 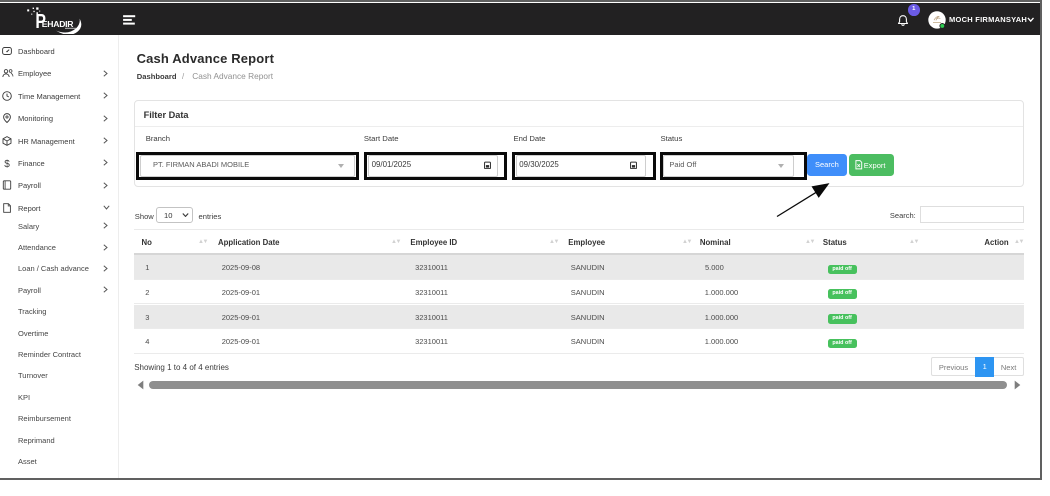 What do you see at coordinates (40, 21) in the screenshot?
I see `svg-text: P` at bounding box center [40, 21].